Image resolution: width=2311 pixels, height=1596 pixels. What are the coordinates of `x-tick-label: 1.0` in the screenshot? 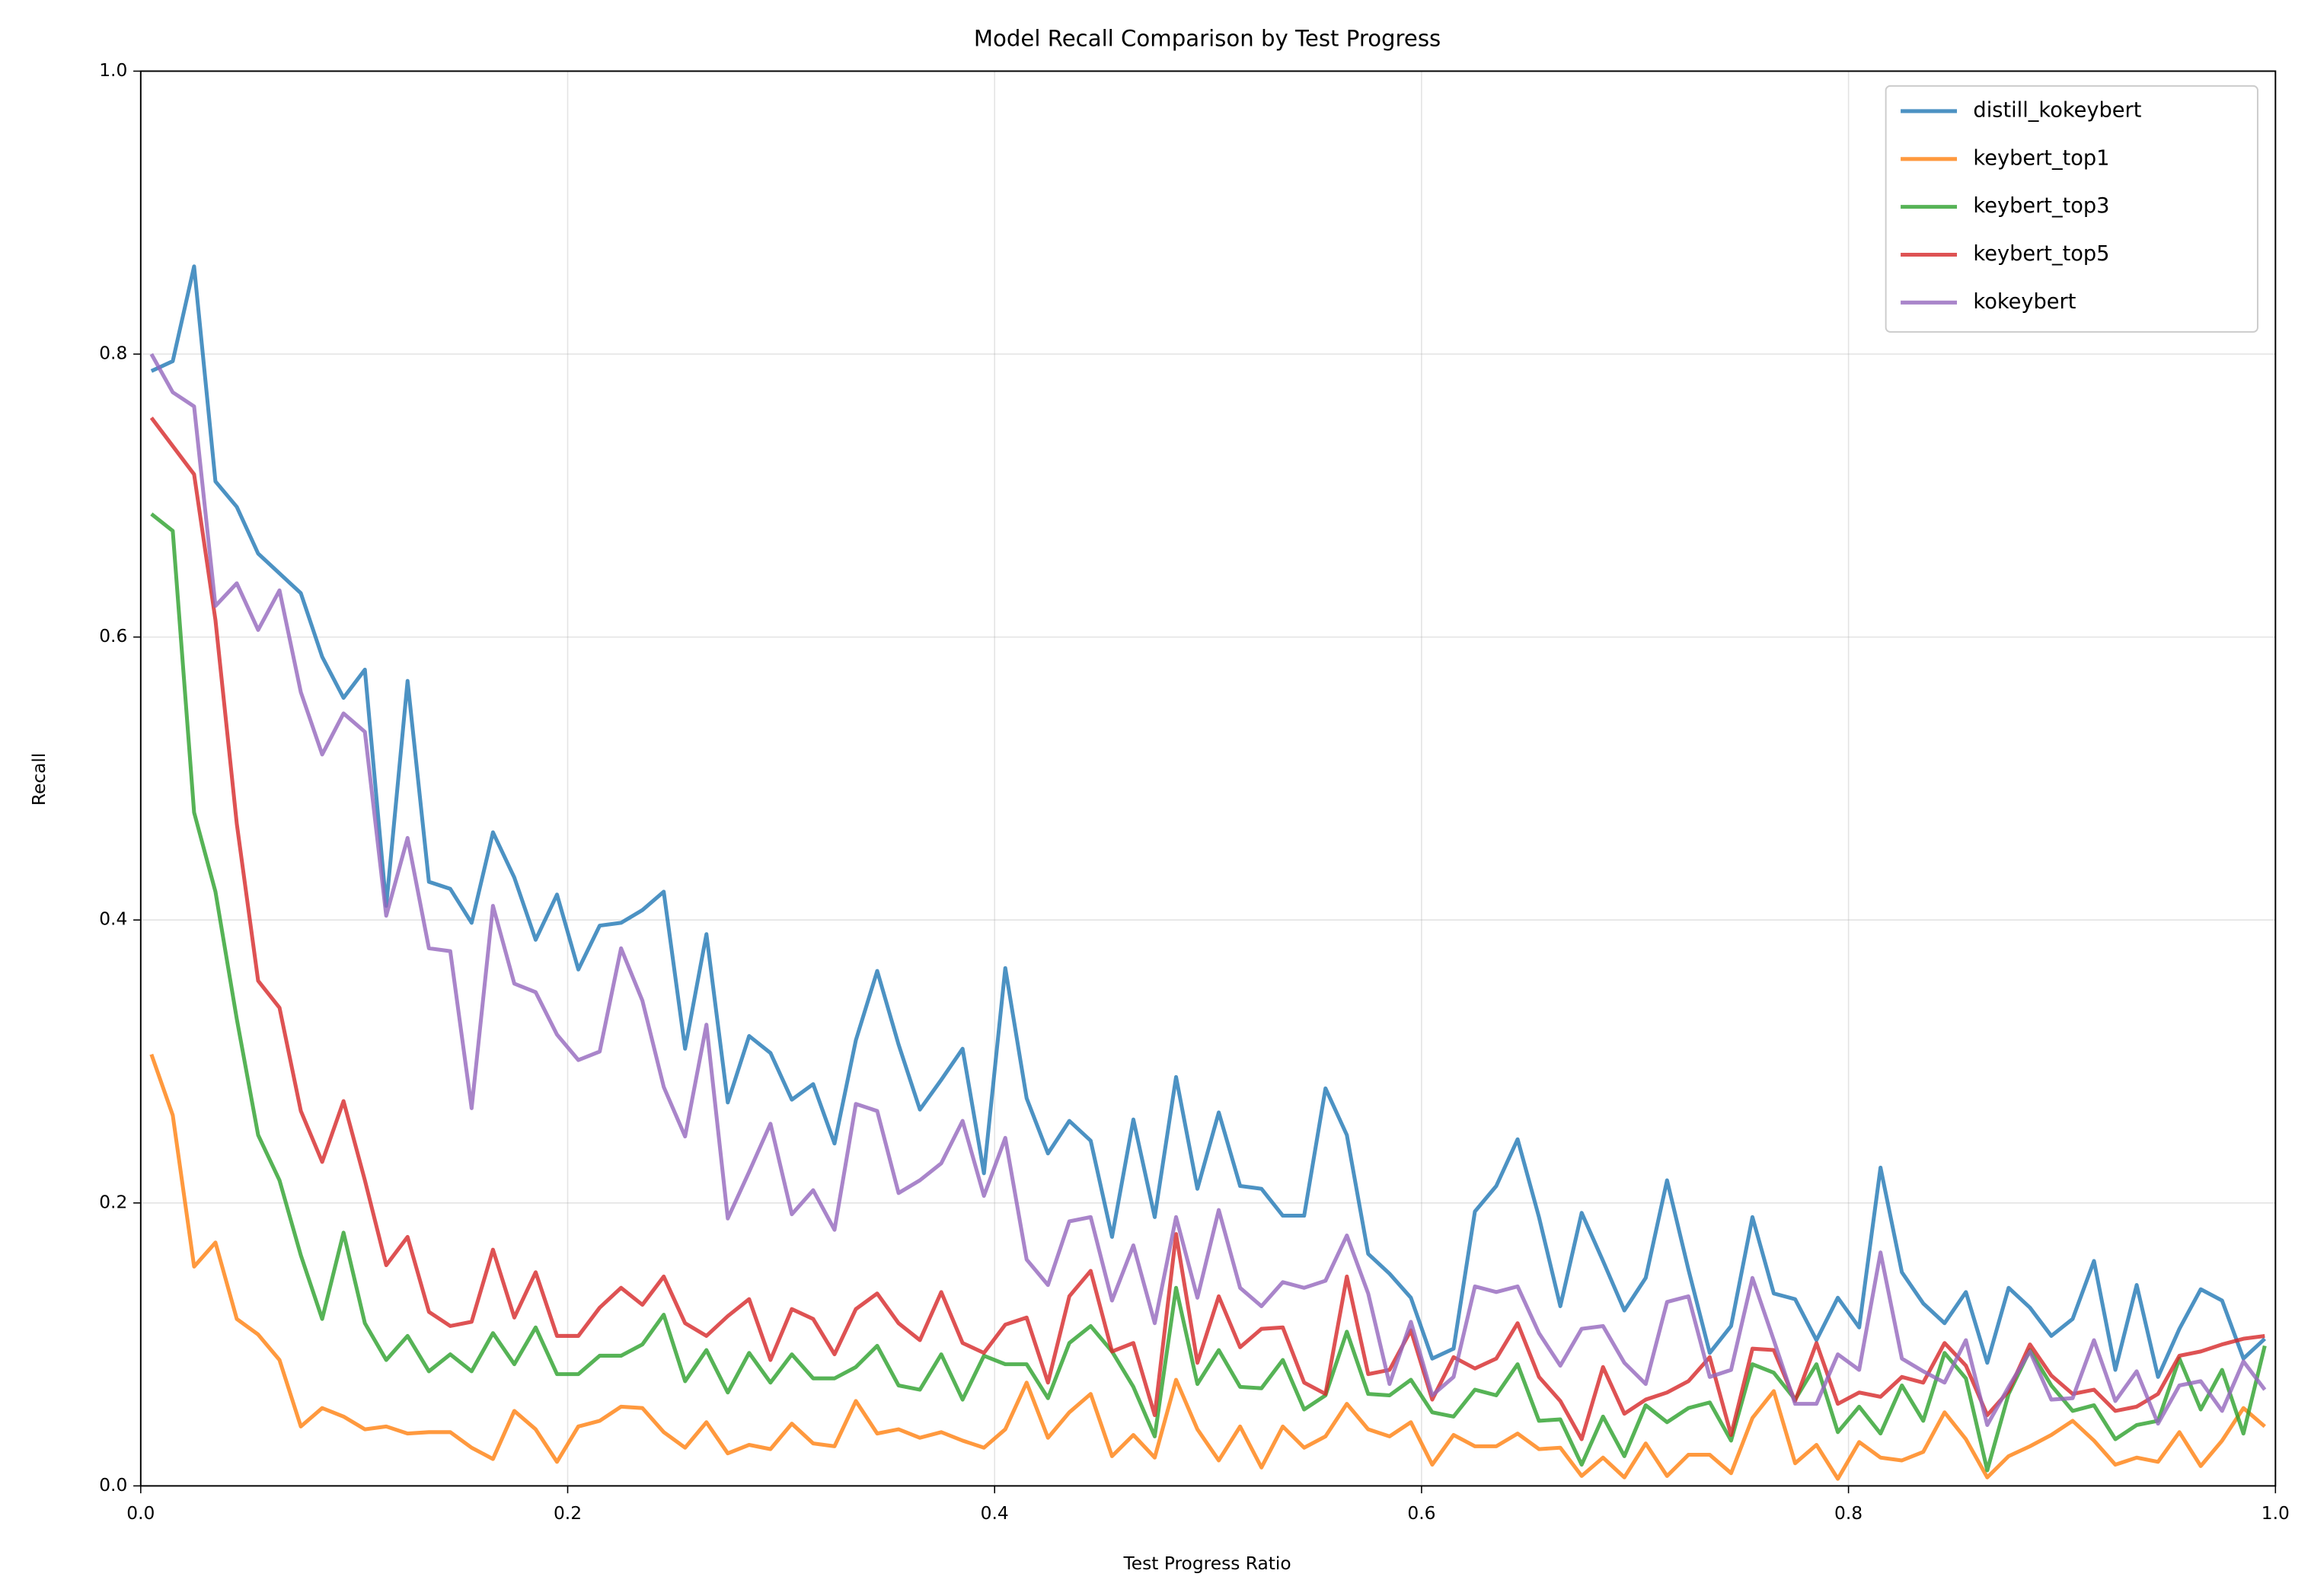 It's located at (2276, 1513).